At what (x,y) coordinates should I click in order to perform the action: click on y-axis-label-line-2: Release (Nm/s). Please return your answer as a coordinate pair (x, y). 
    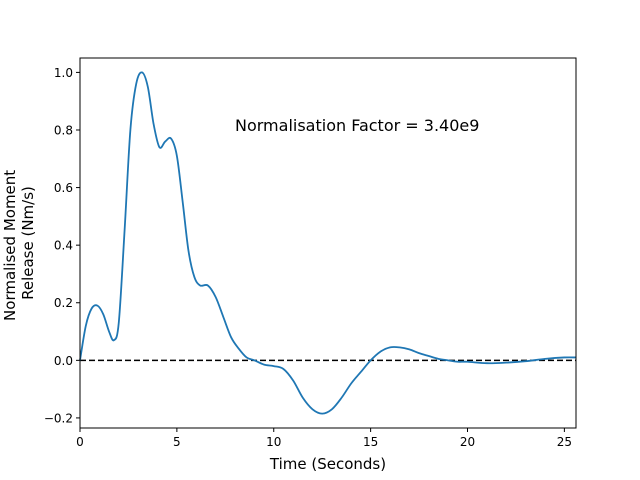
    Looking at the image, I should click on (28, 243).